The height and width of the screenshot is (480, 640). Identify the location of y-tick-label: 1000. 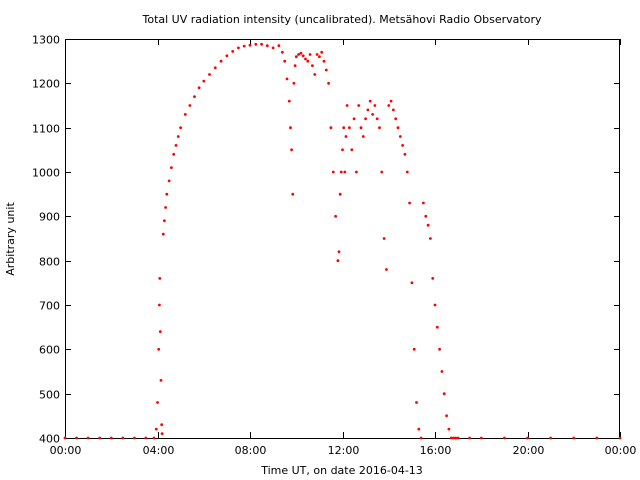
(46, 173).